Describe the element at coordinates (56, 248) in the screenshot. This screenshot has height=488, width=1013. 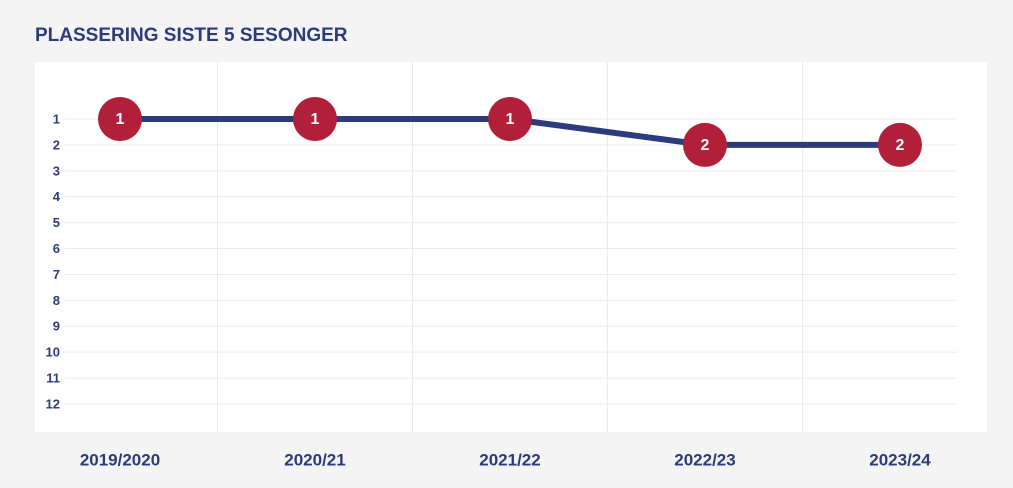
I see `y-tick-label: 6` at that location.